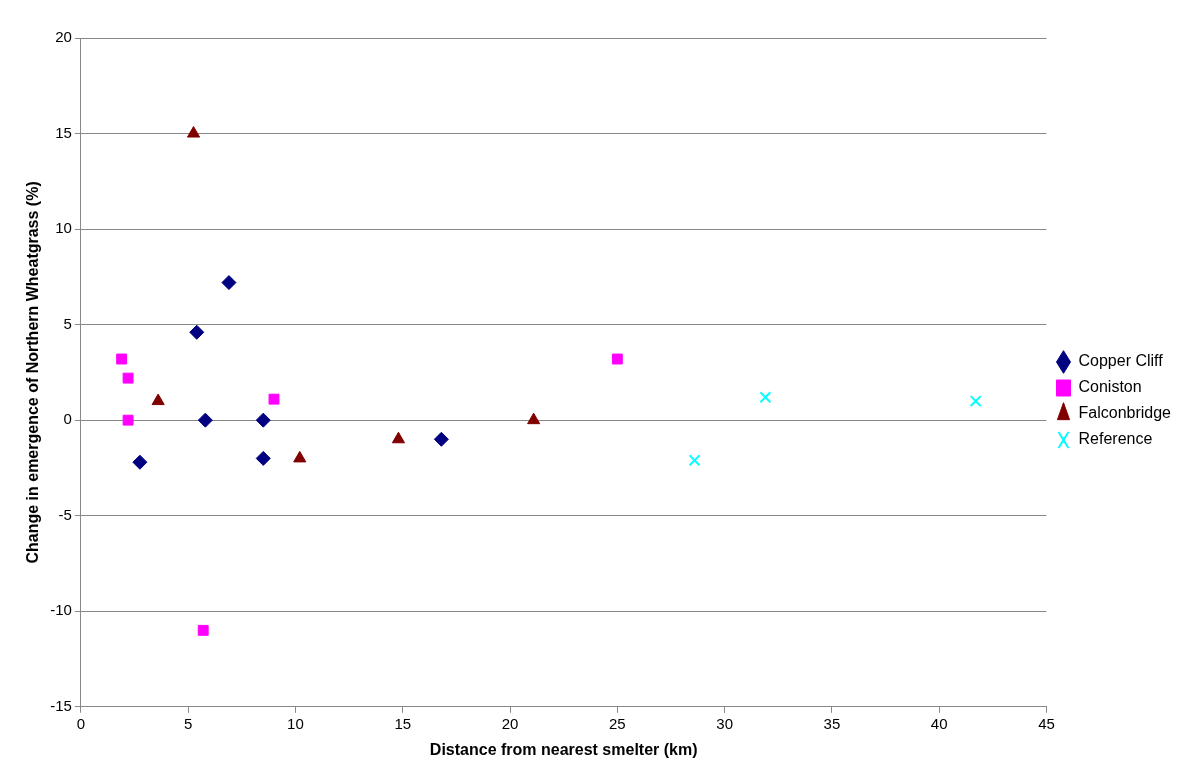 The width and height of the screenshot is (1191, 784). Describe the element at coordinates (1110, 387) in the screenshot. I see `legend-label: Coniston` at that location.